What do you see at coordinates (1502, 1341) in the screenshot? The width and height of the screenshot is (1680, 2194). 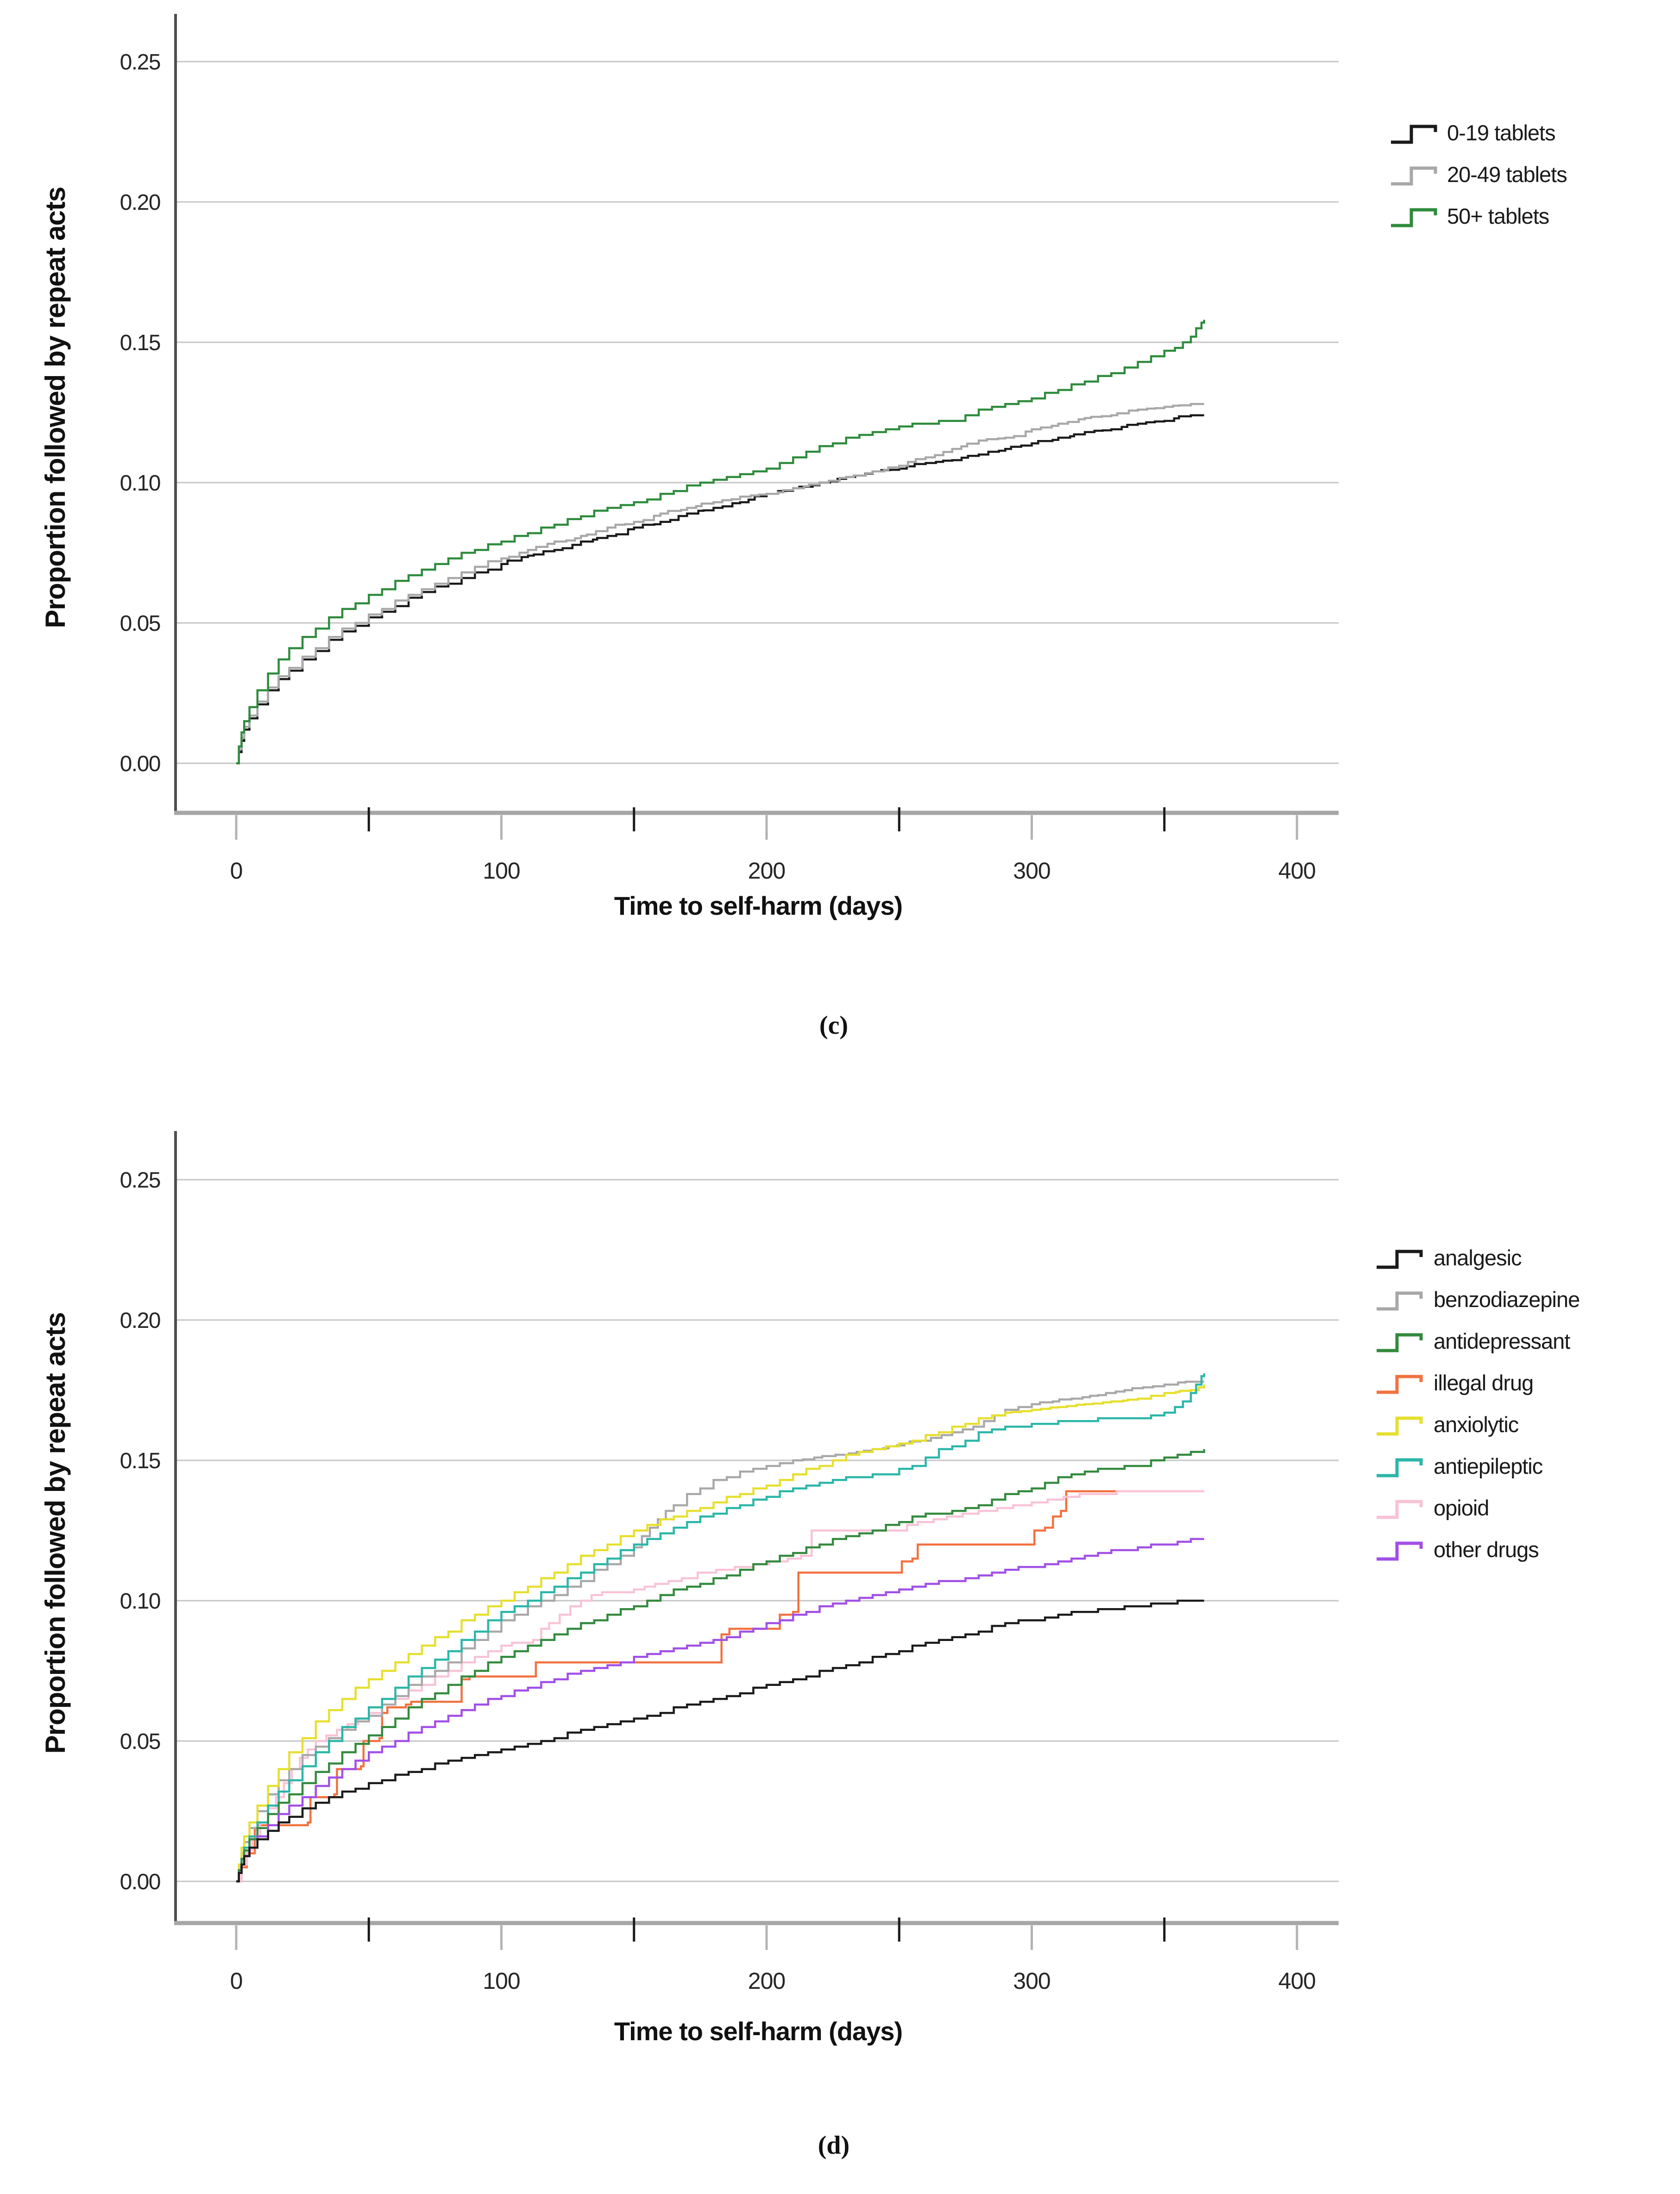 I see `legend-label-antidepressant: antidepressant` at bounding box center [1502, 1341].